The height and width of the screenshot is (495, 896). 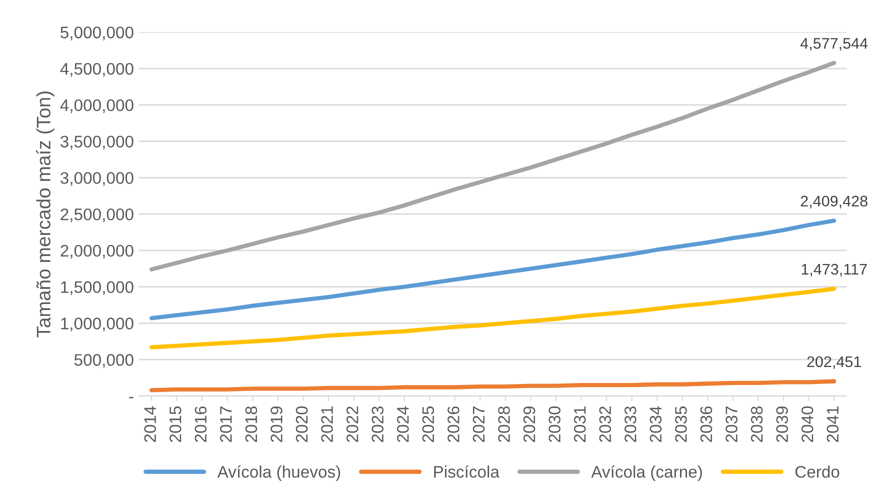 I want to click on y-tick-label: -, so click(x=131, y=397).